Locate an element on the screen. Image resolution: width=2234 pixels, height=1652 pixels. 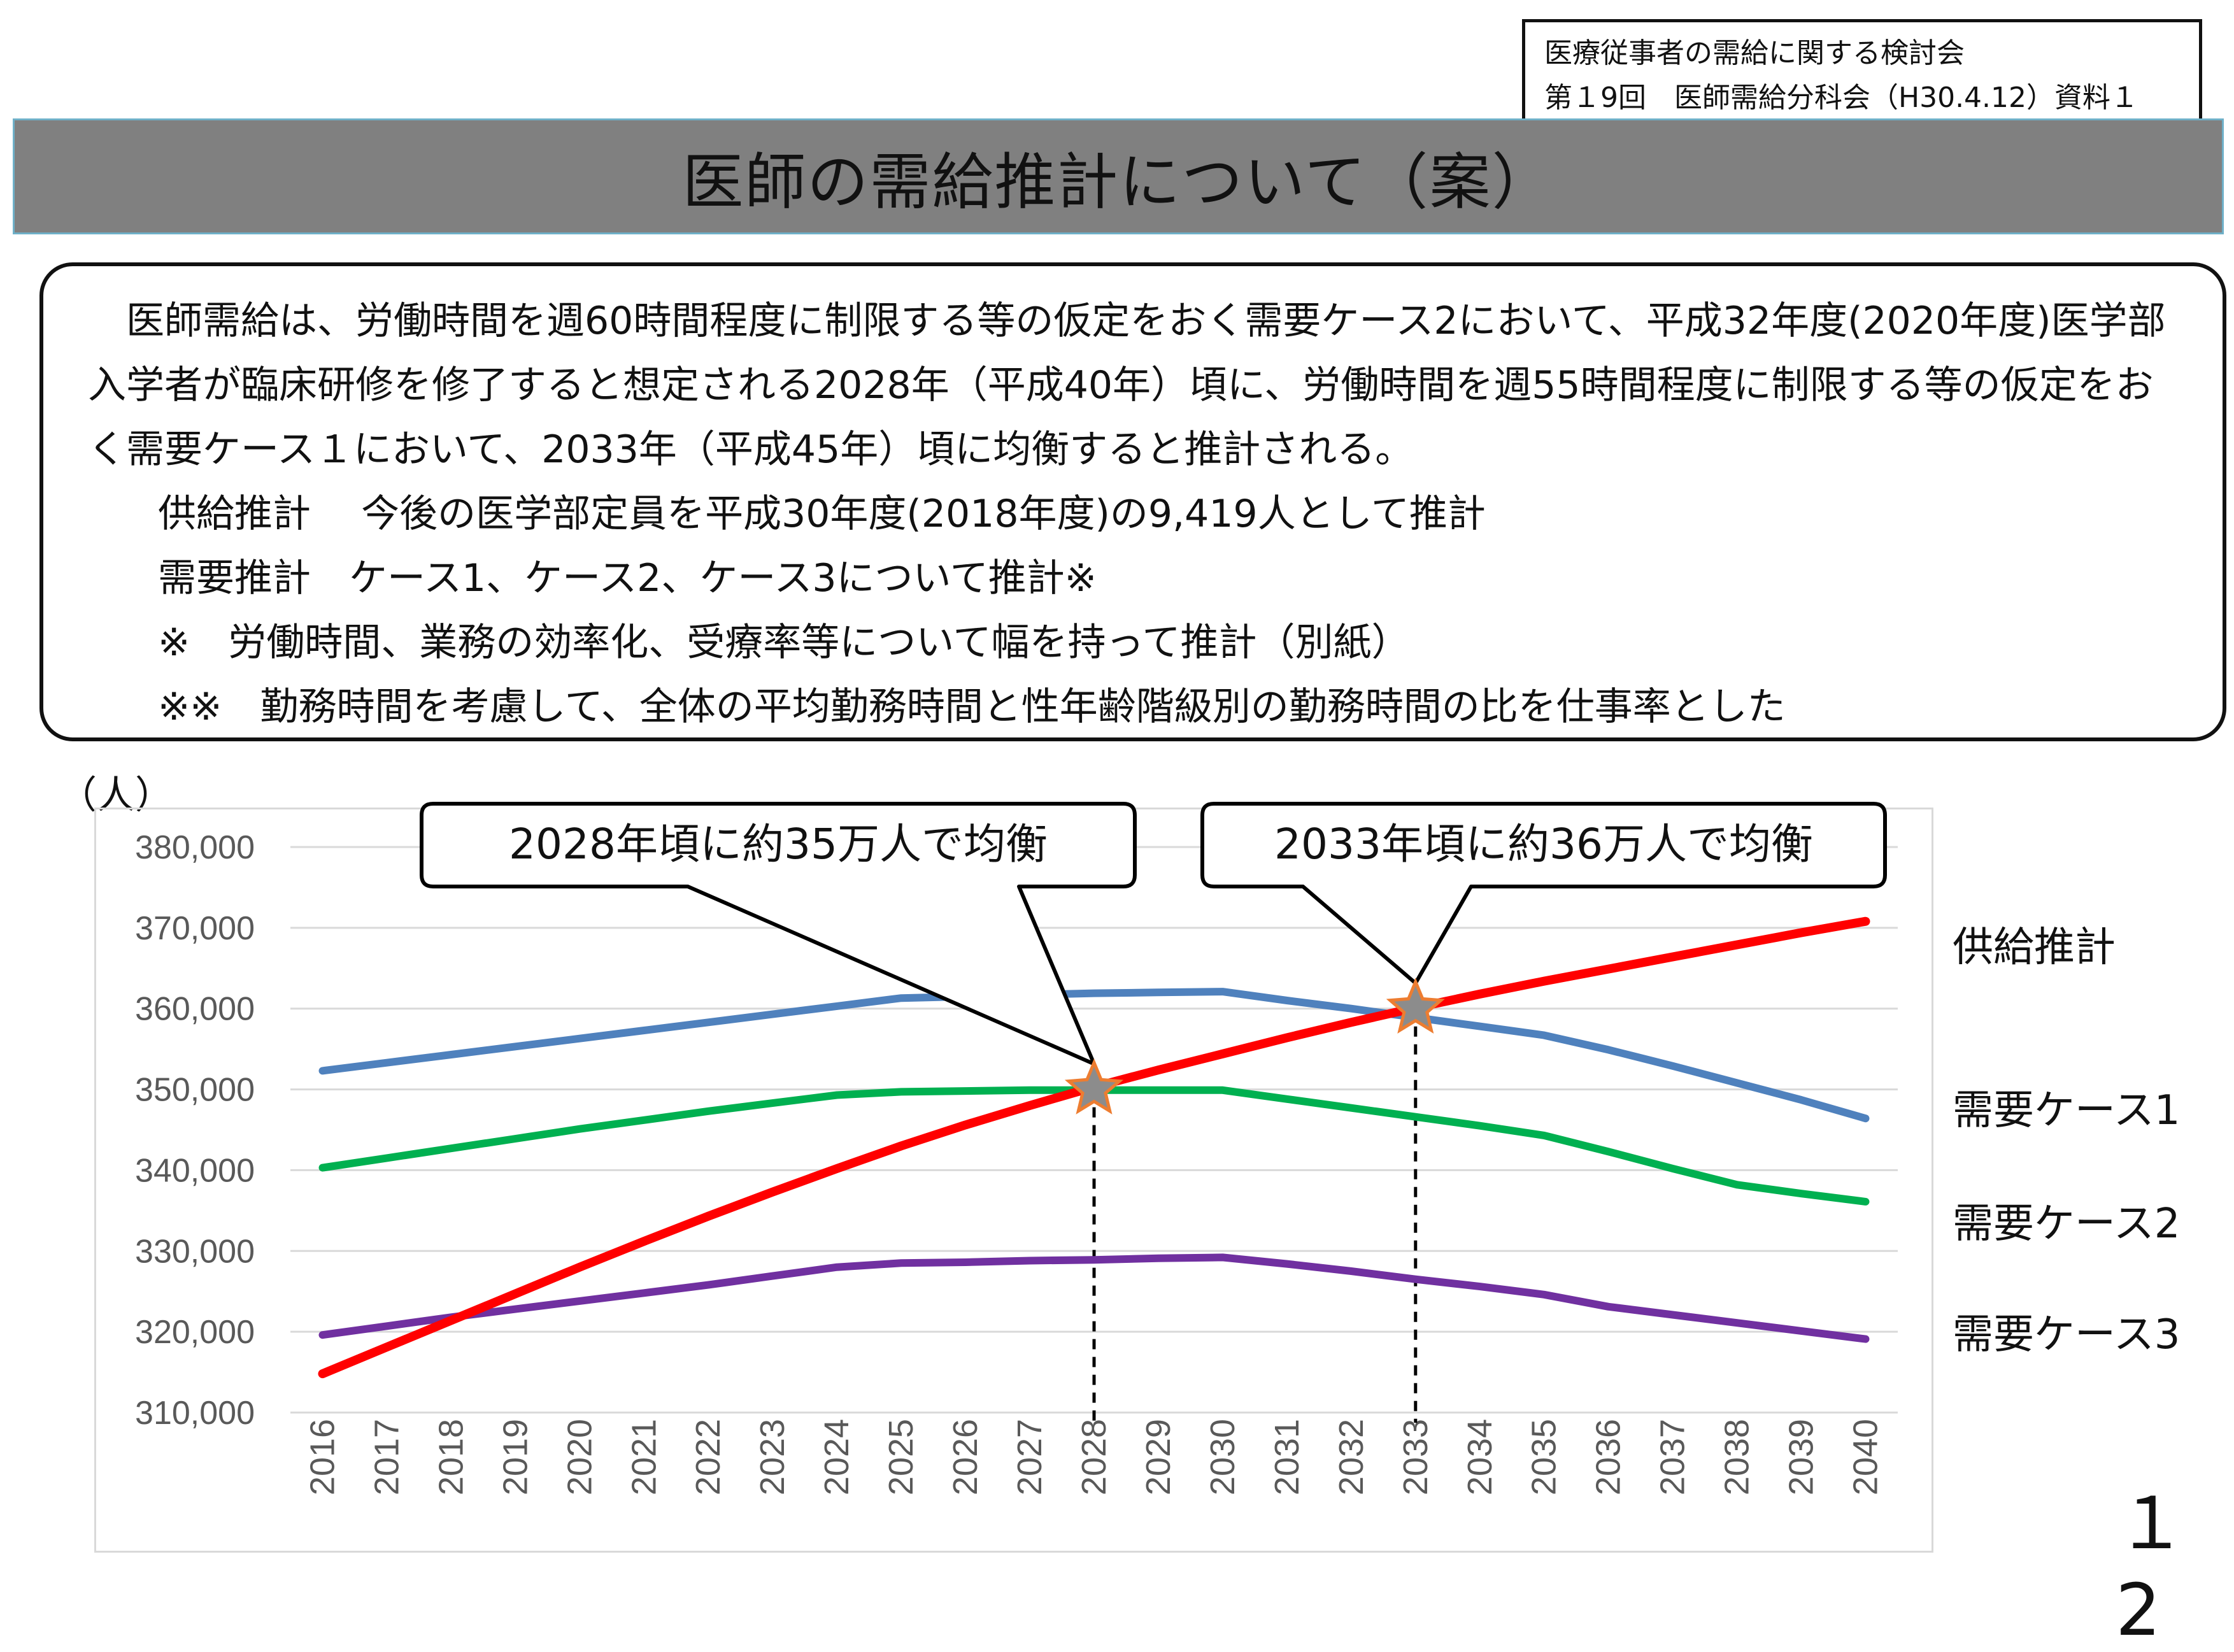
x-tick-label: 2038 is located at coordinates (1737, 1457).